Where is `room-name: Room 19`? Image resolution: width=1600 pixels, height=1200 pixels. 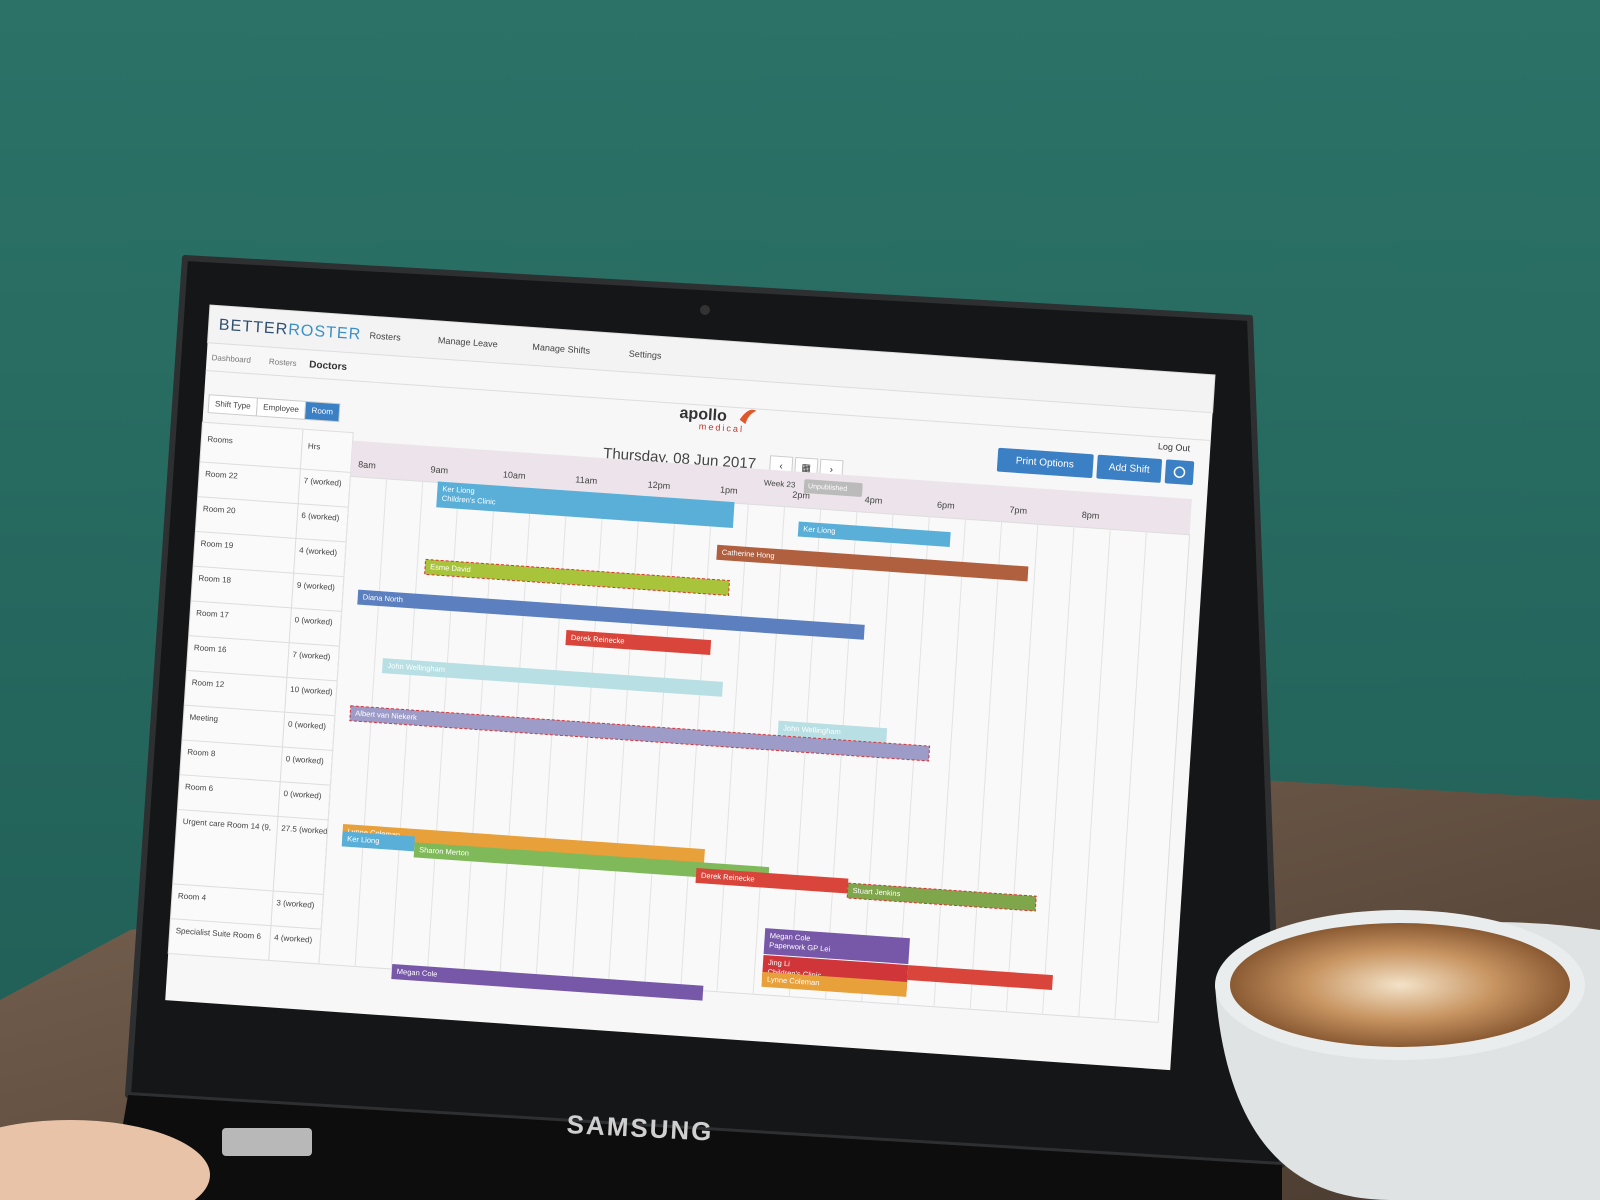 room-name: Room 19 is located at coordinates (217, 544).